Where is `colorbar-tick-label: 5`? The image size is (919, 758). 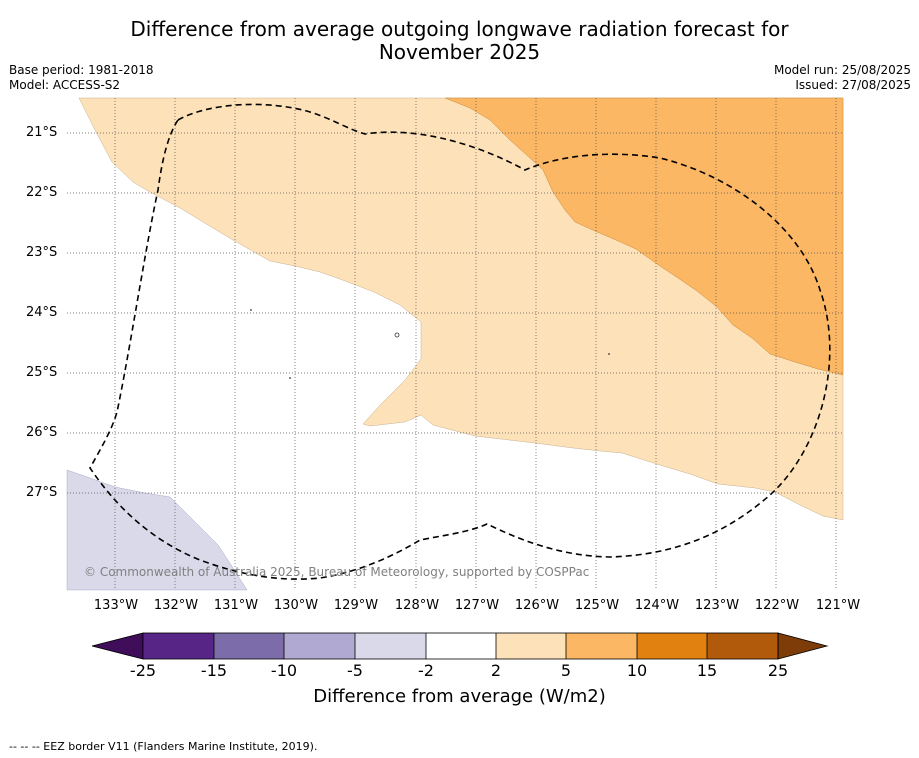
colorbar-tick-label: 5 is located at coordinates (566, 670).